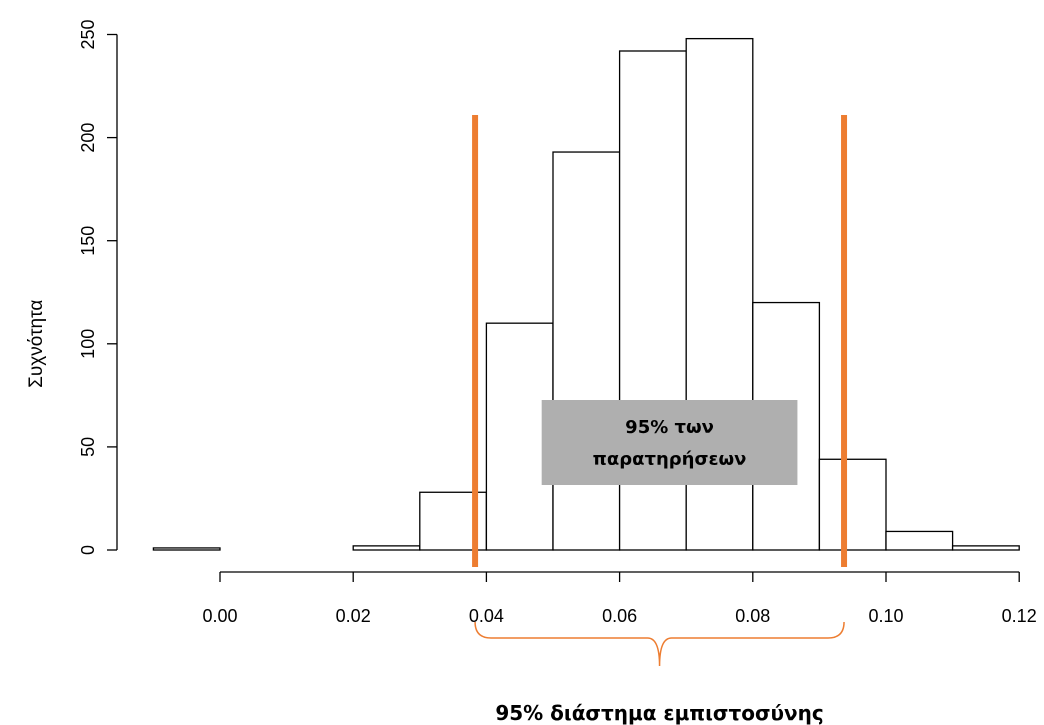 This screenshot has height=725, width=1044. Describe the element at coordinates (353, 616) in the screenshot. I see `x-tick-label: 0.02` at that location.